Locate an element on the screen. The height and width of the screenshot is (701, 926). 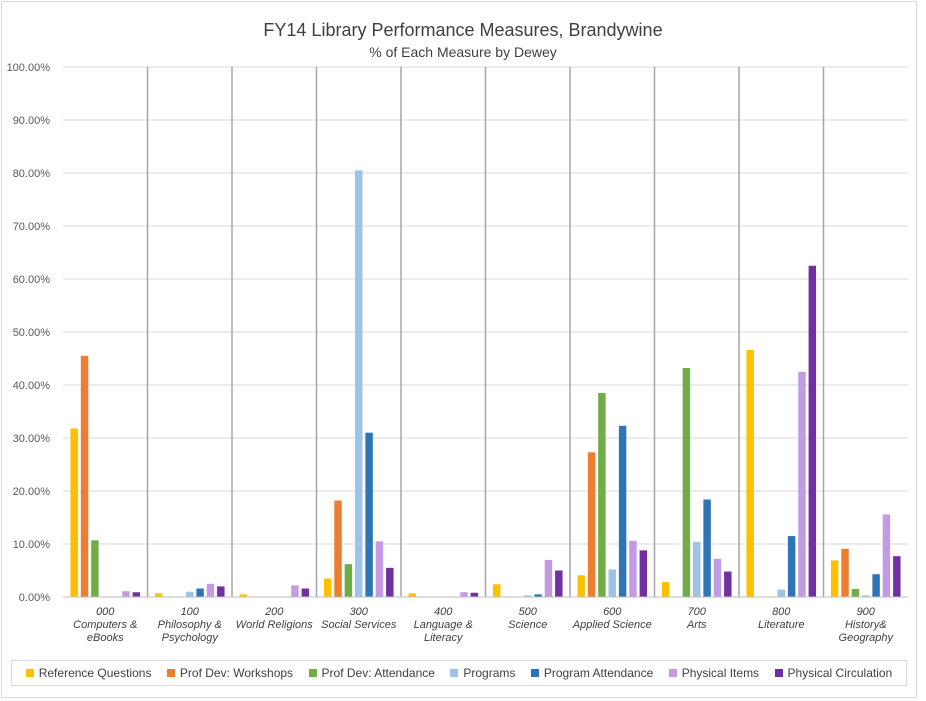
legend-item: Program Attendance is located at coordinates (592, 673).